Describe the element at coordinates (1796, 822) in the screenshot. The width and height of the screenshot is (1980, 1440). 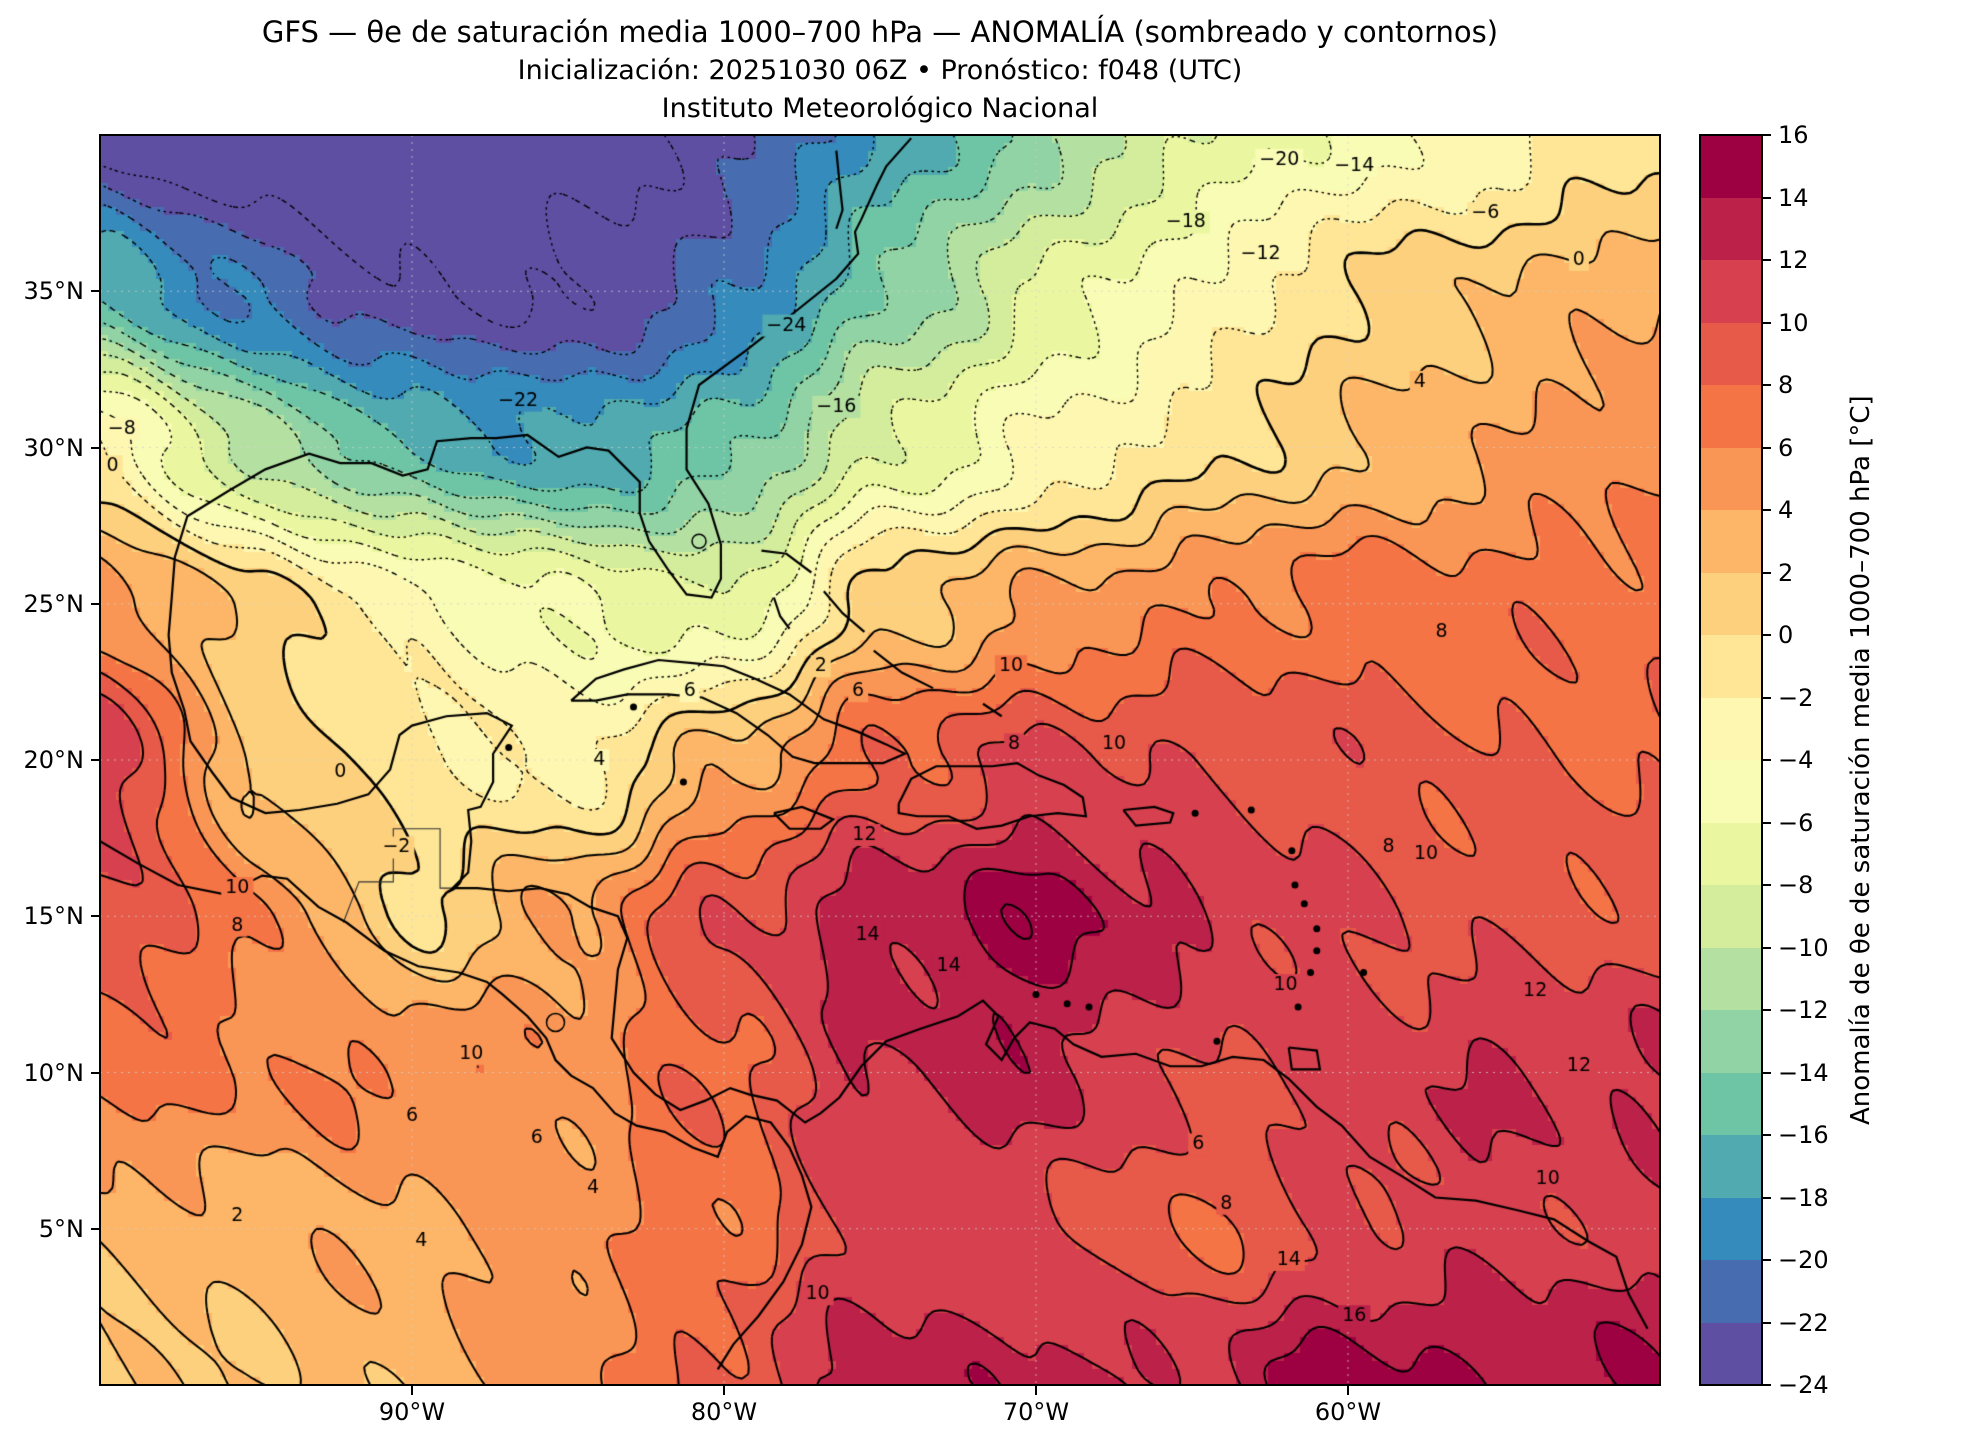
I see `colorbar-tick-label: −6` at that location.